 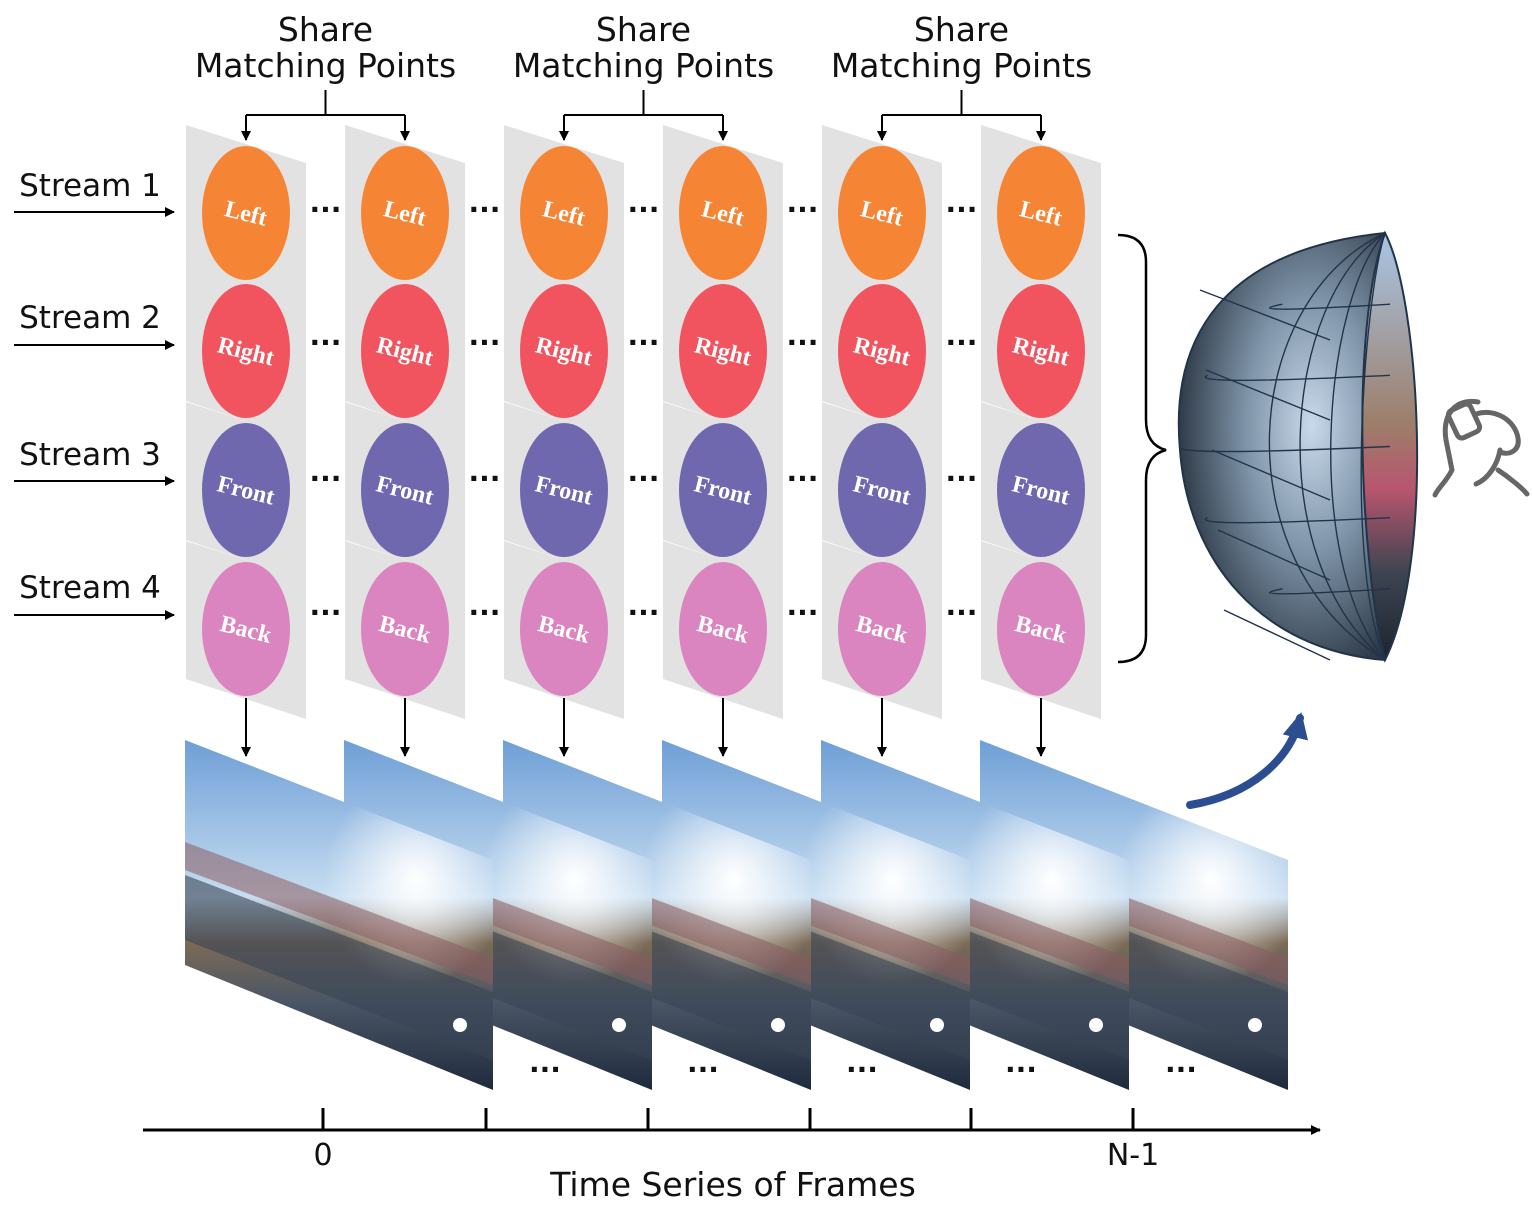 I want to click on stream-label: Stream 2, so click(x=90, y=318).